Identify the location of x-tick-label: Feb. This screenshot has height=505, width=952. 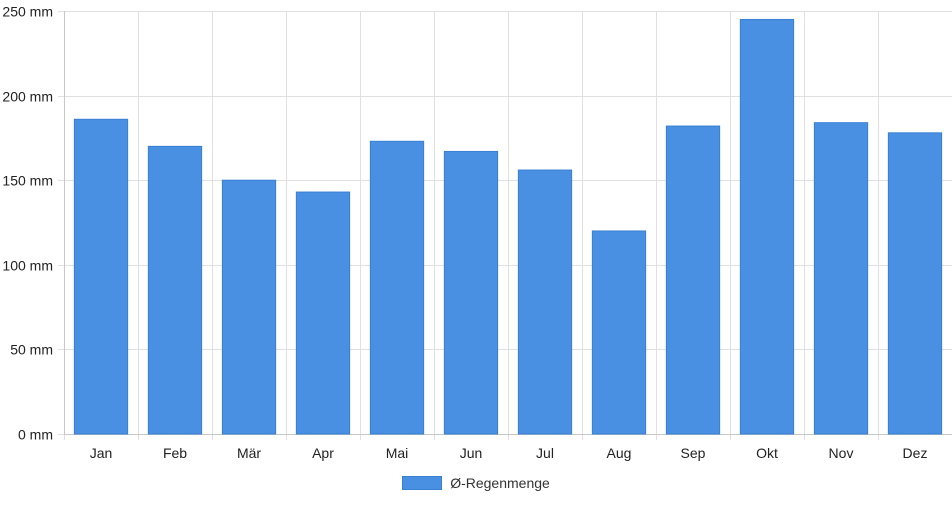
(175, 453).